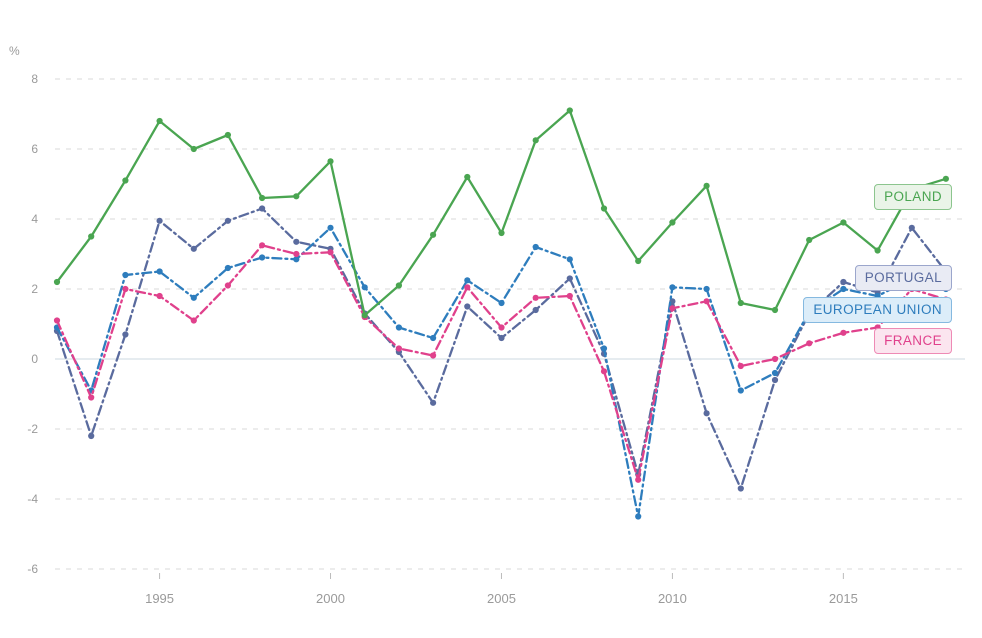  I want to click on series-label-european-union: EUROPEAN UNION, so click(877, 310).